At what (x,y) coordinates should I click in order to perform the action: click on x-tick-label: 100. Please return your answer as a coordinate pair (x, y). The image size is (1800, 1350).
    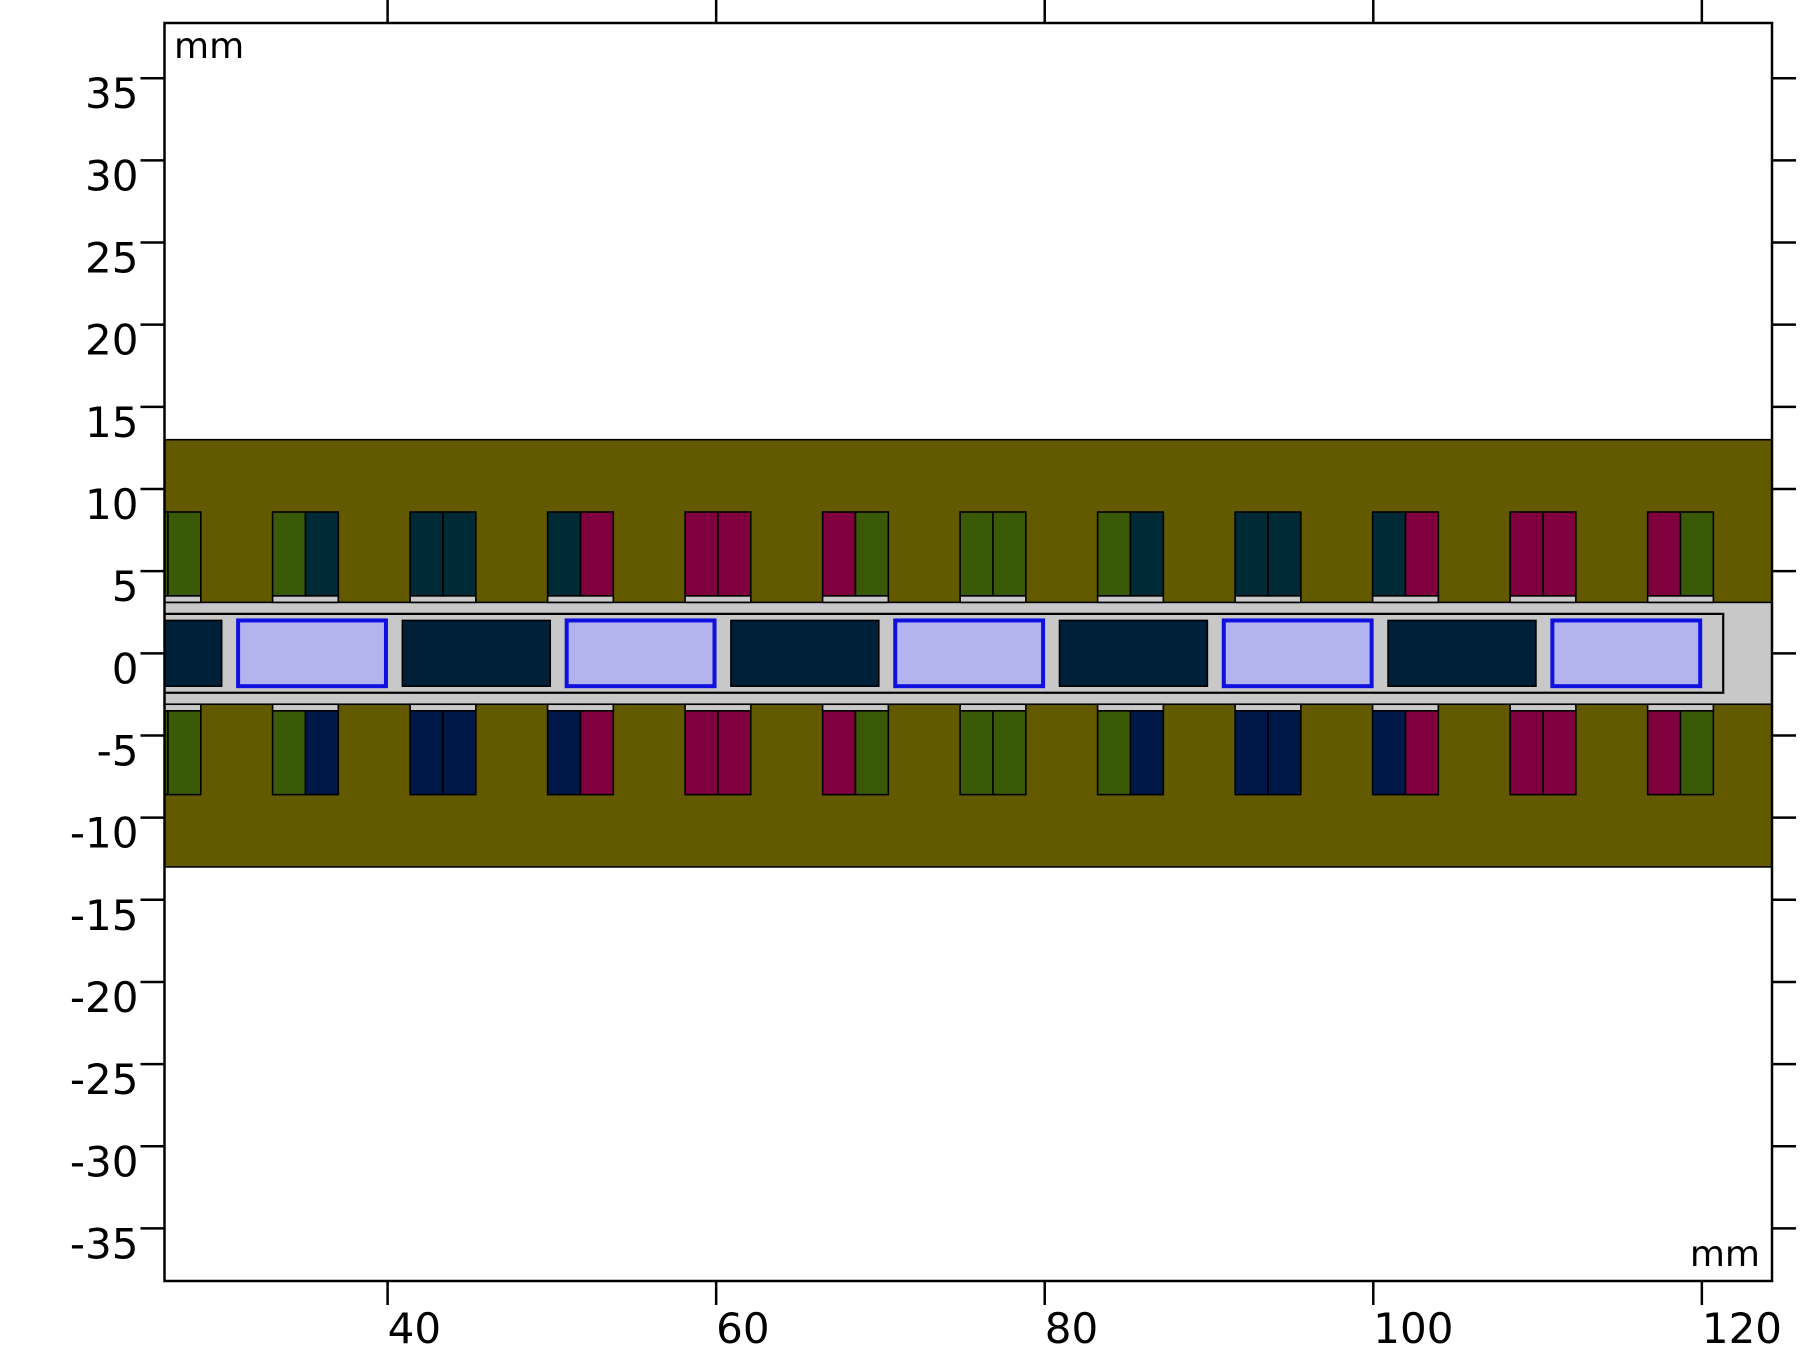
    Looking at the image, I should click on (1413, 1327).